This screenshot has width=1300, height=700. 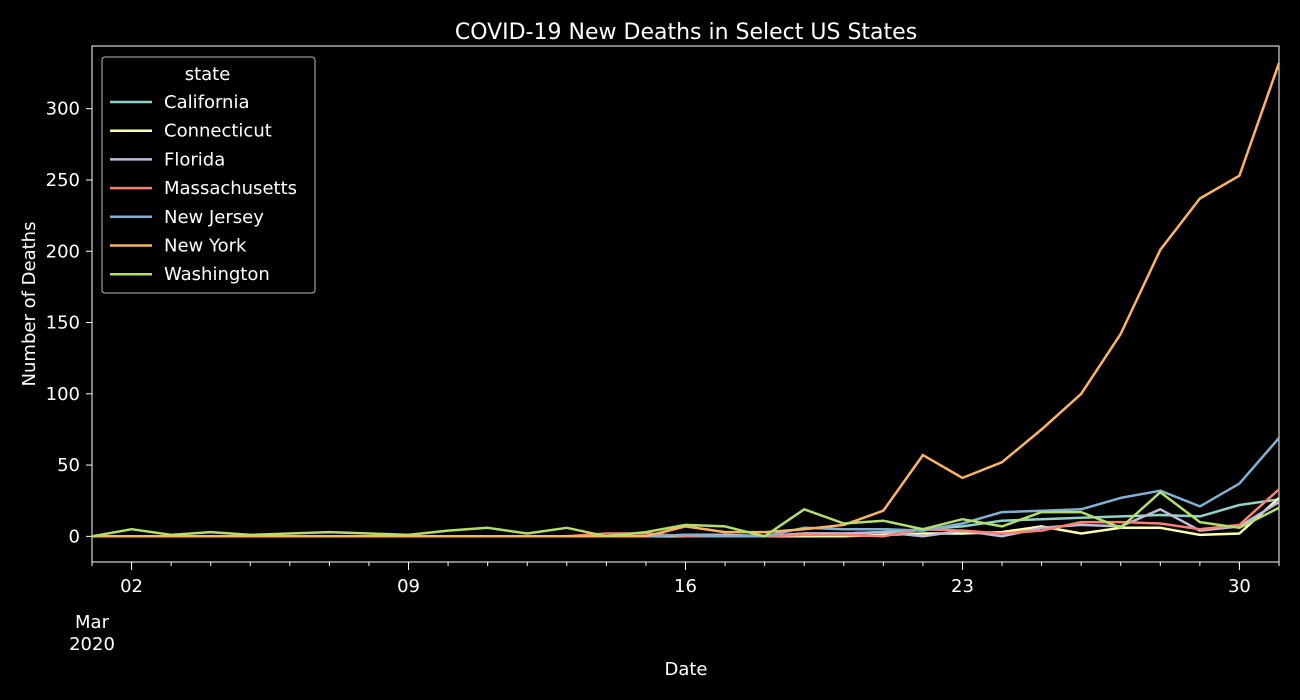 What do you see at coordinates (208, 74) in the screenshot?
I see `legend-title: state` at bounding box center [208, 74].